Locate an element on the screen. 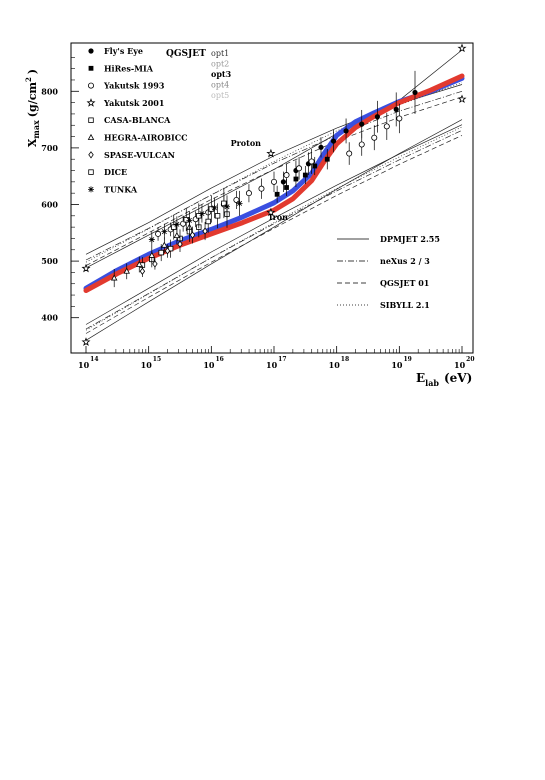 The image size is (545, 780). y-axis-title: Xmax (g/cm2) is located at coordinates (32, 108).